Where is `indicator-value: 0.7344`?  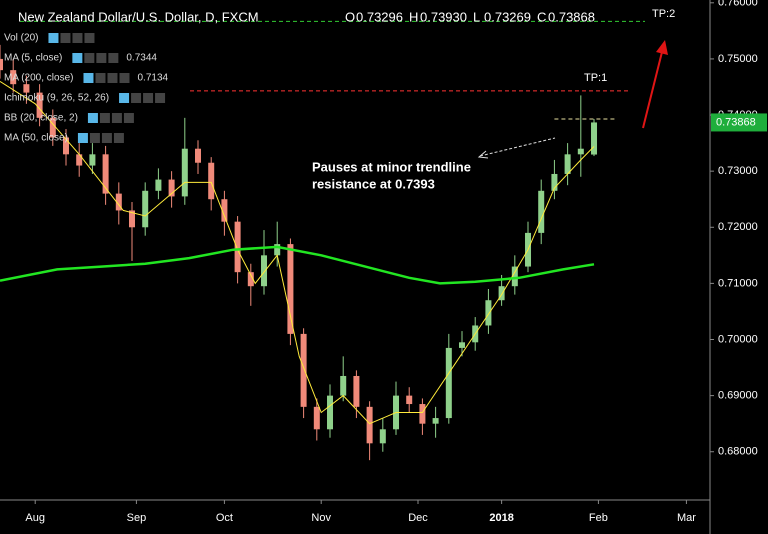 indicator-value: 0.7344 is located at coordinates (141, 58).